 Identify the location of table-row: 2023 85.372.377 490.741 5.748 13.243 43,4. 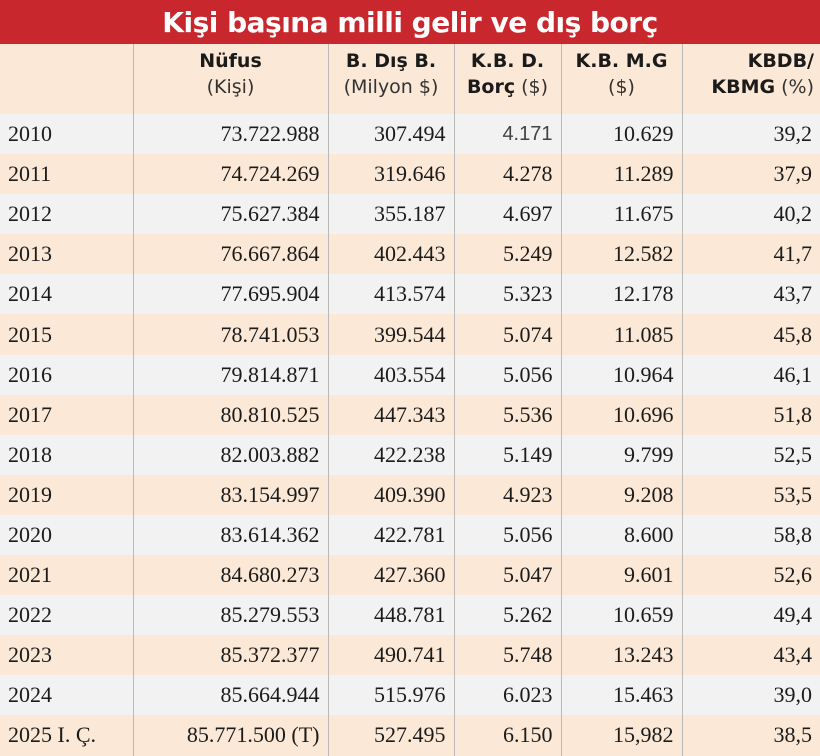
(410, 655).